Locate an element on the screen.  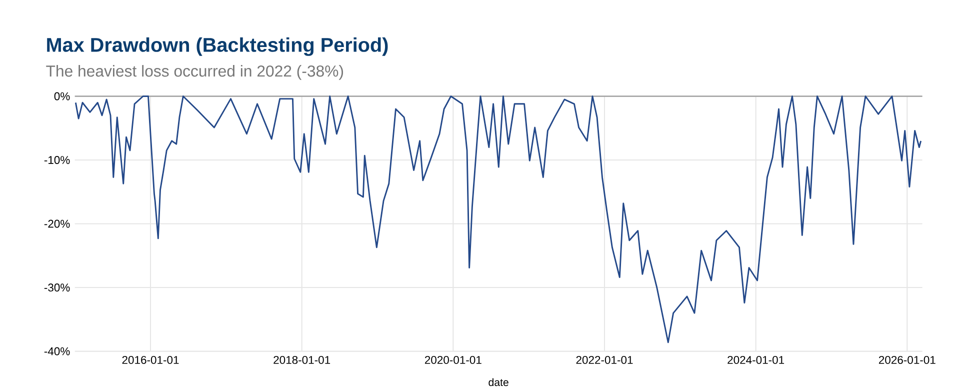
y-tick-label: -10% is located at coordinates (57, 160).